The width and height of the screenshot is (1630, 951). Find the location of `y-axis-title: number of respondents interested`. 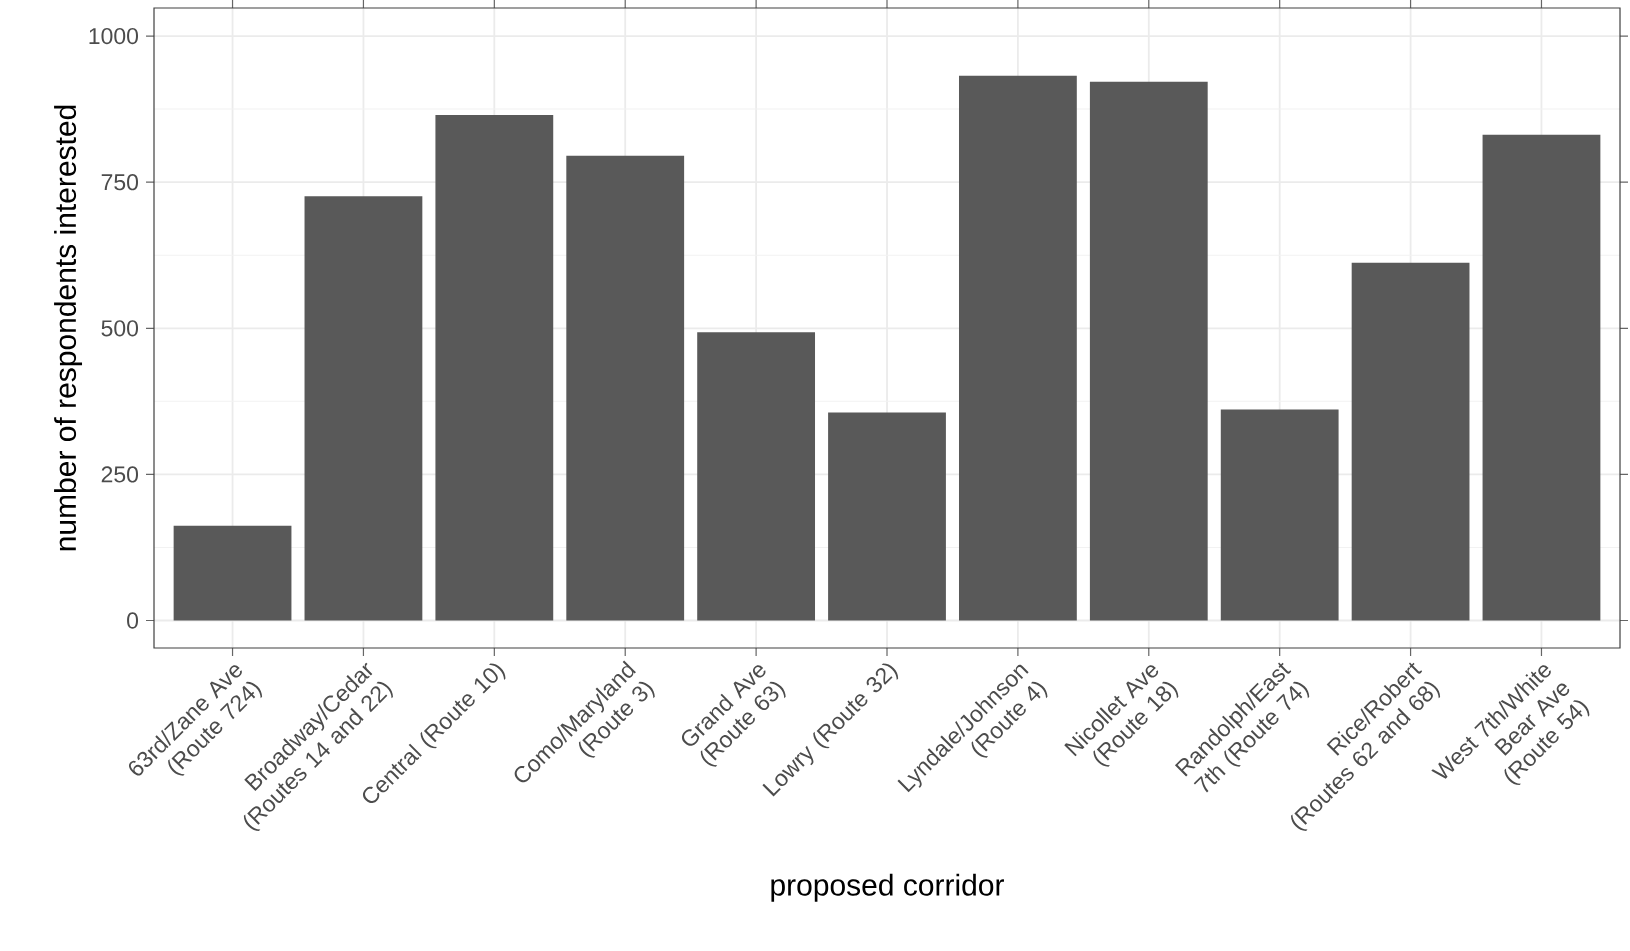

y-axis-title: number of respondents interested is located at coordinates (68, 328).